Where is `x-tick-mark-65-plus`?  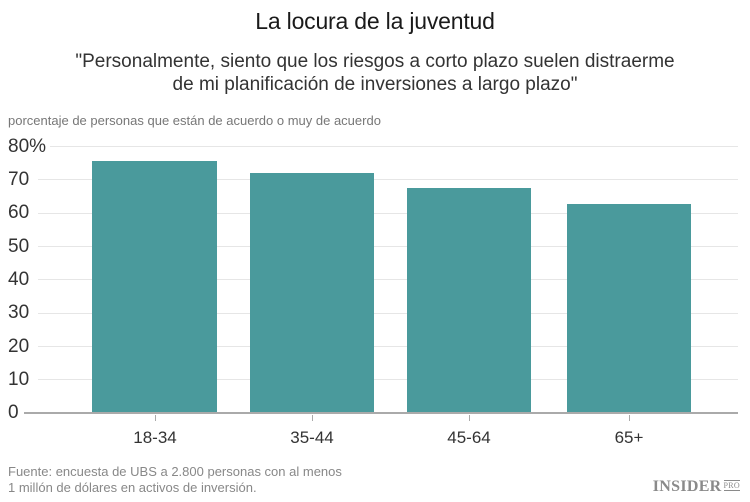
x-tick-mark-65-plus is located at coordinates (629, 418).